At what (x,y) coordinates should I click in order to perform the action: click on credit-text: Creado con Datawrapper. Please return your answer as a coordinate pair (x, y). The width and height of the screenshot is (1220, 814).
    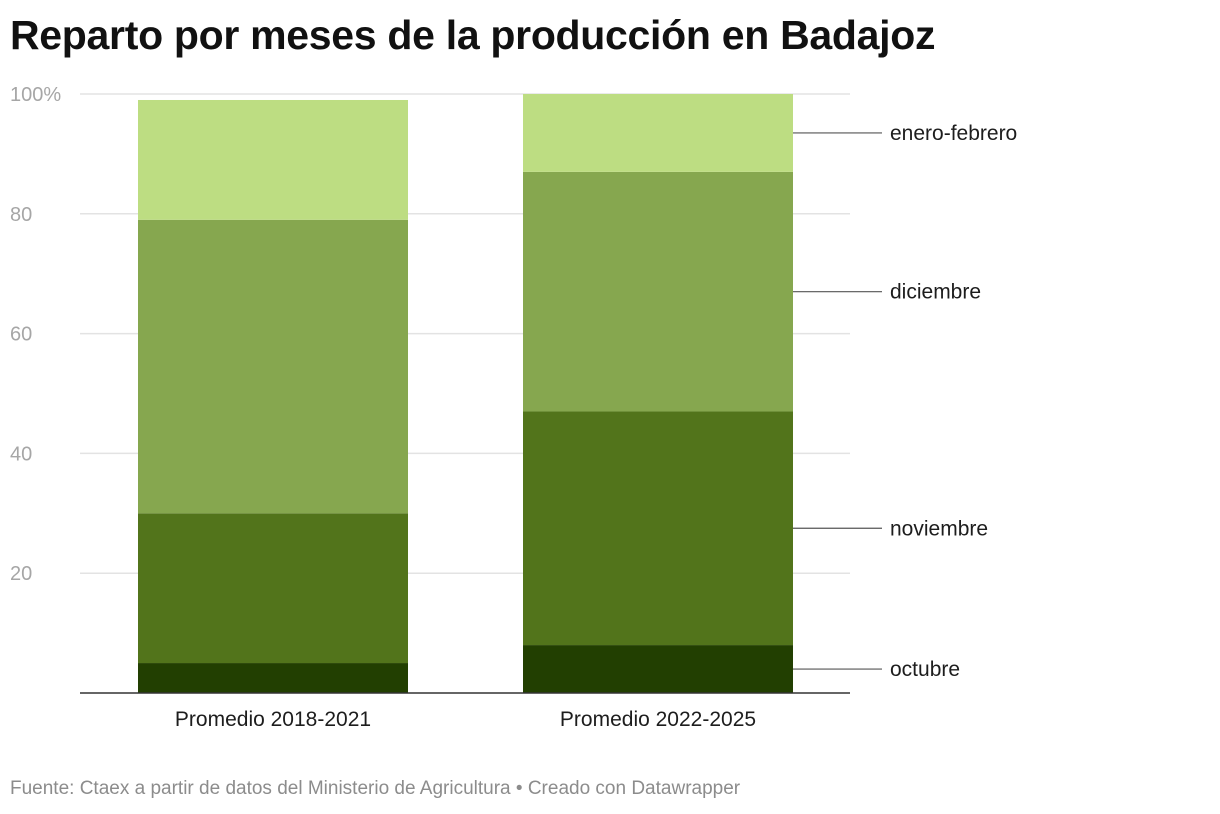
    Looking at the image, I should click on (634, 788).